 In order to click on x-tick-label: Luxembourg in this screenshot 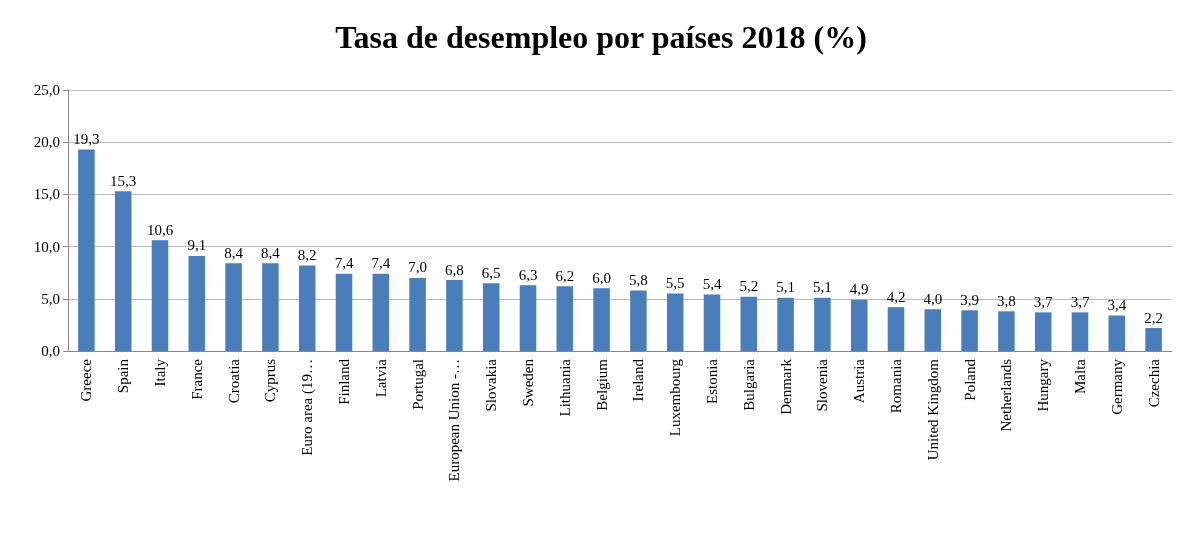, I will do `click(675, 397)`.